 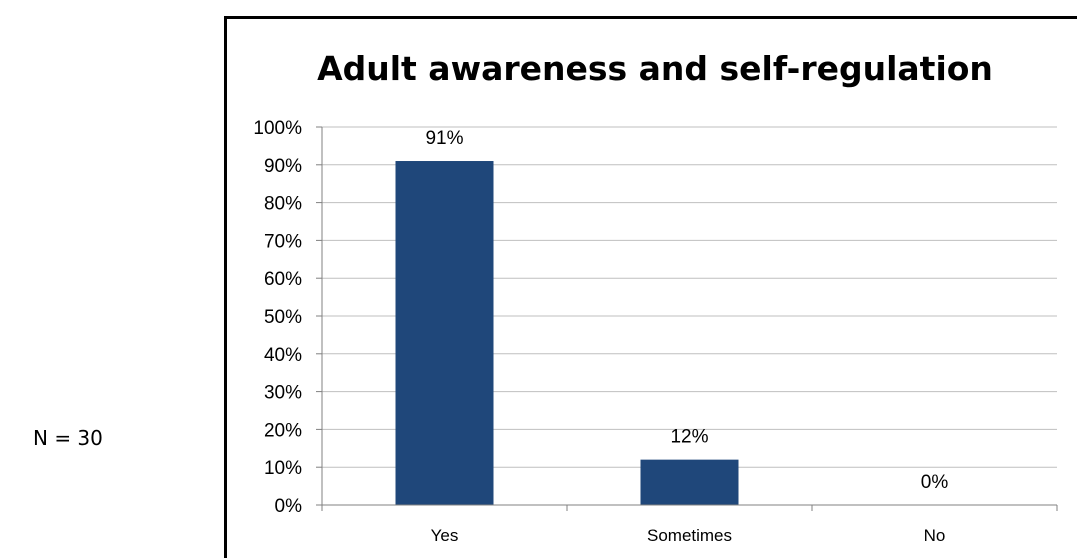 What do you see at coordinates (283, 204) in the screenshot?
I see `y-tick-label: 80%` at bounding box center [283, 204].